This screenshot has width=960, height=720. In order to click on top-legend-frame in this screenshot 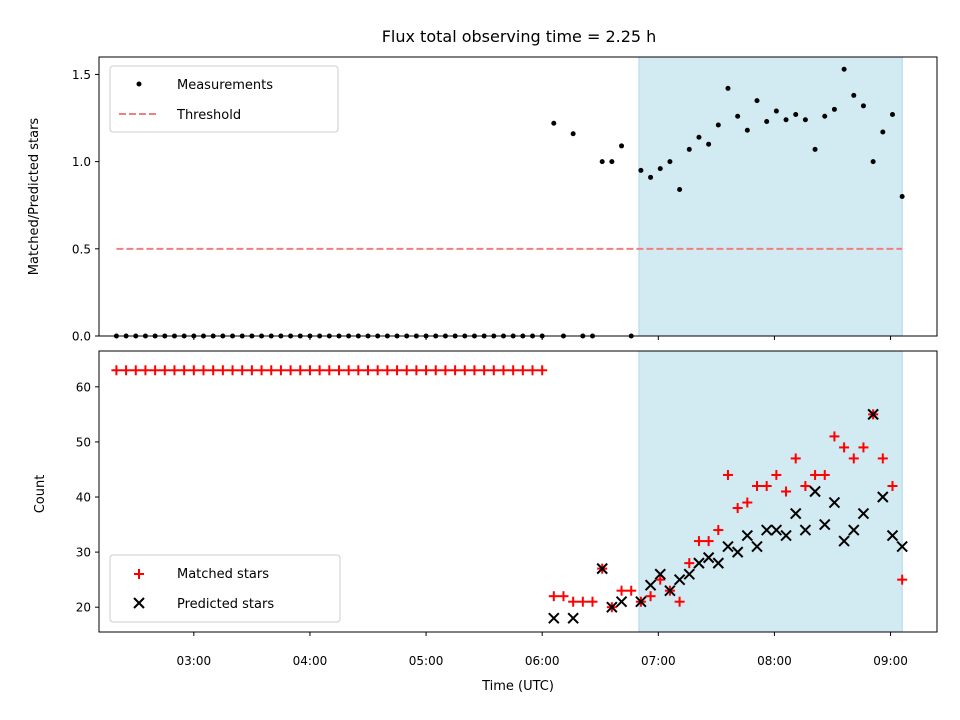, I will do `click(224, 99)`.